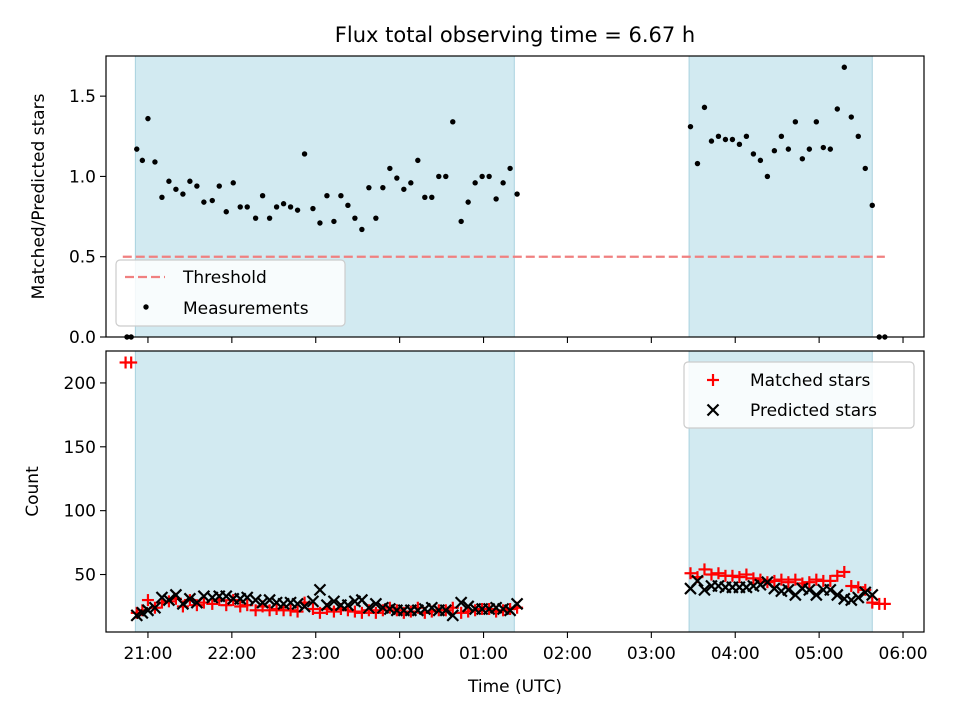  What do you see at coordinates (147, 654) in the screenshot?
I see `x-tick-label: 21:00` at bounding box center [147, 654].